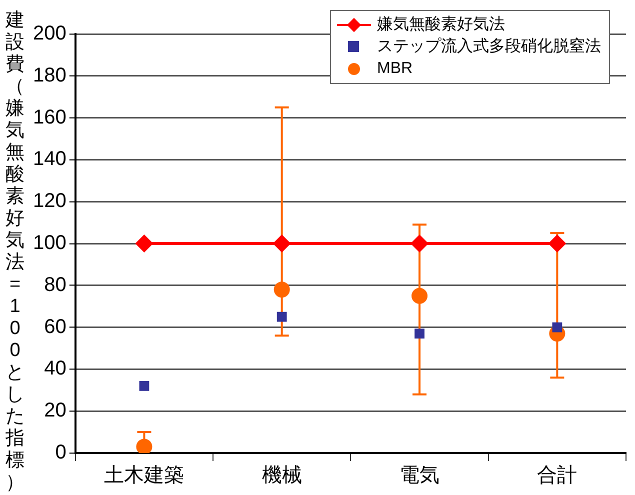 The width and height of the screenshot is (635, 495). Describe the element at coordinates (49, 243) in the screenshot. I see `y-tick-label: 100` at that location.